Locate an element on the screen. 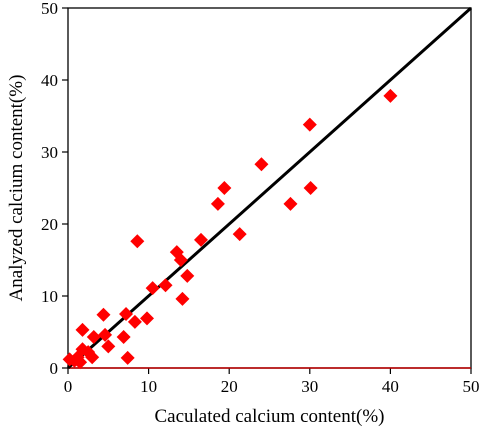 The height and width of the screenshot is (438, 484). x-axis-title: Caculated calcium content(%) is located at coordinates (269, 416).